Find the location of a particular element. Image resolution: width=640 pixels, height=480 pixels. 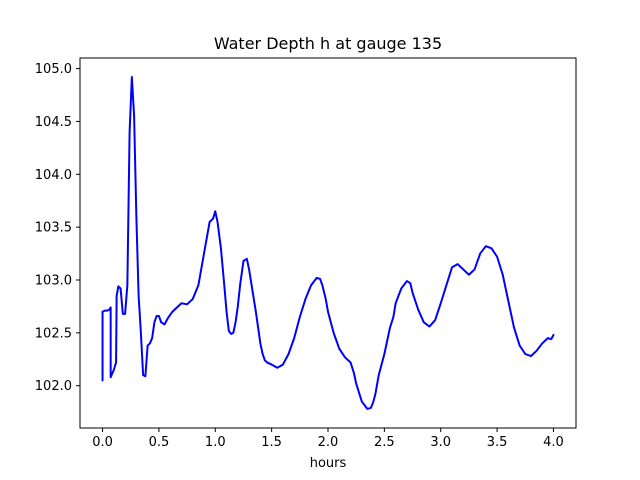

y-tick-label: 103.5 is located at coordinates (53, 228).